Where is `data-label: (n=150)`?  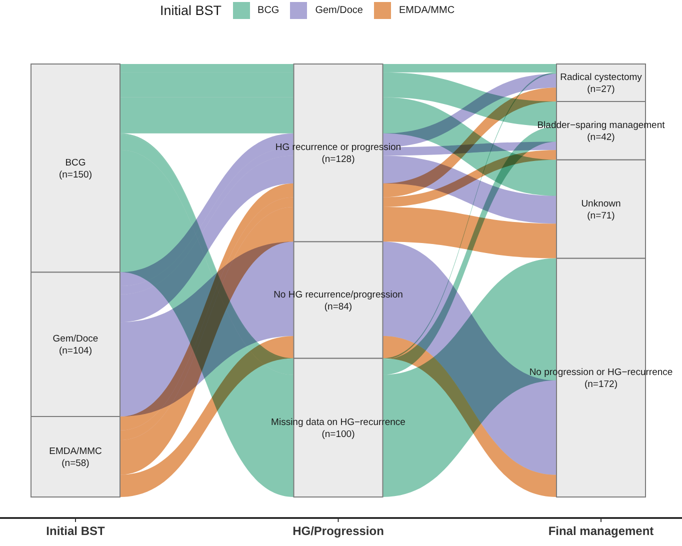
data-label: (n=150) is located at coordinates (75, 174).